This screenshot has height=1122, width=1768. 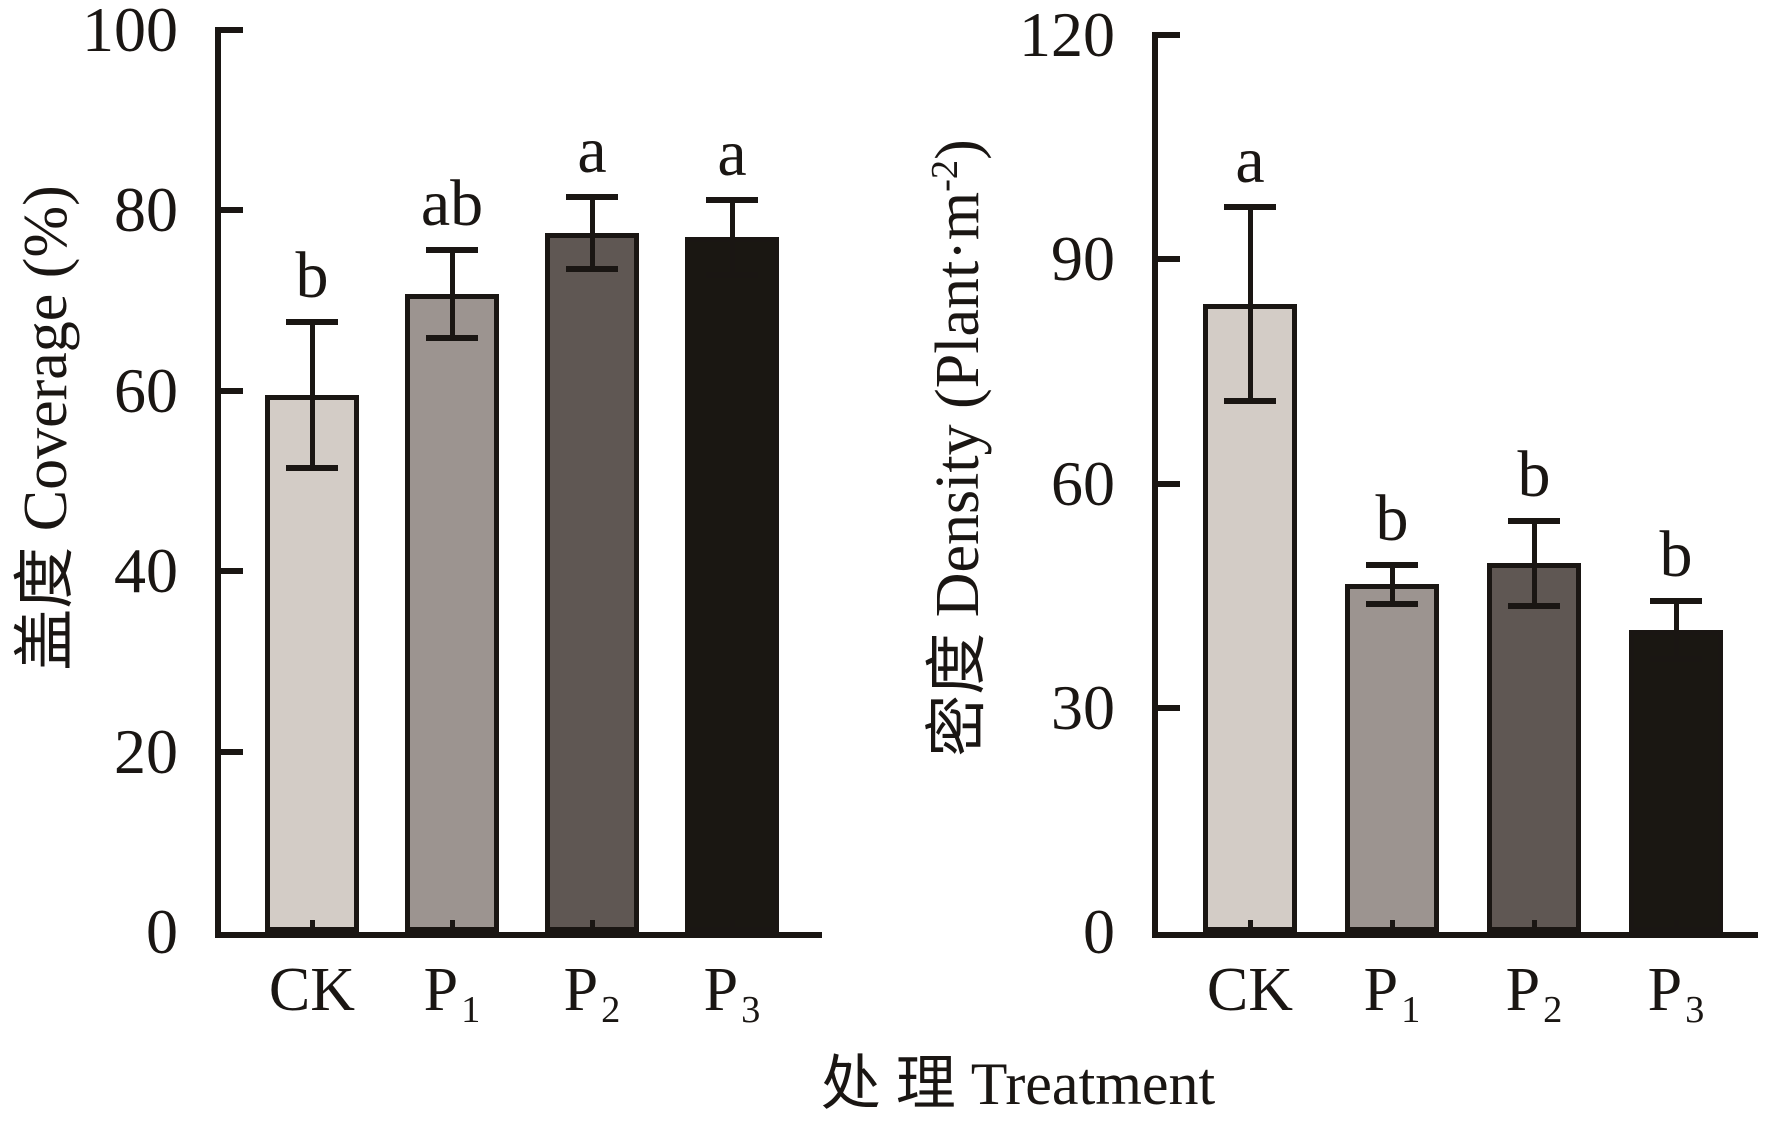 I want to click on y-axis-title-superscript: -2, so click(x=944, y=175).